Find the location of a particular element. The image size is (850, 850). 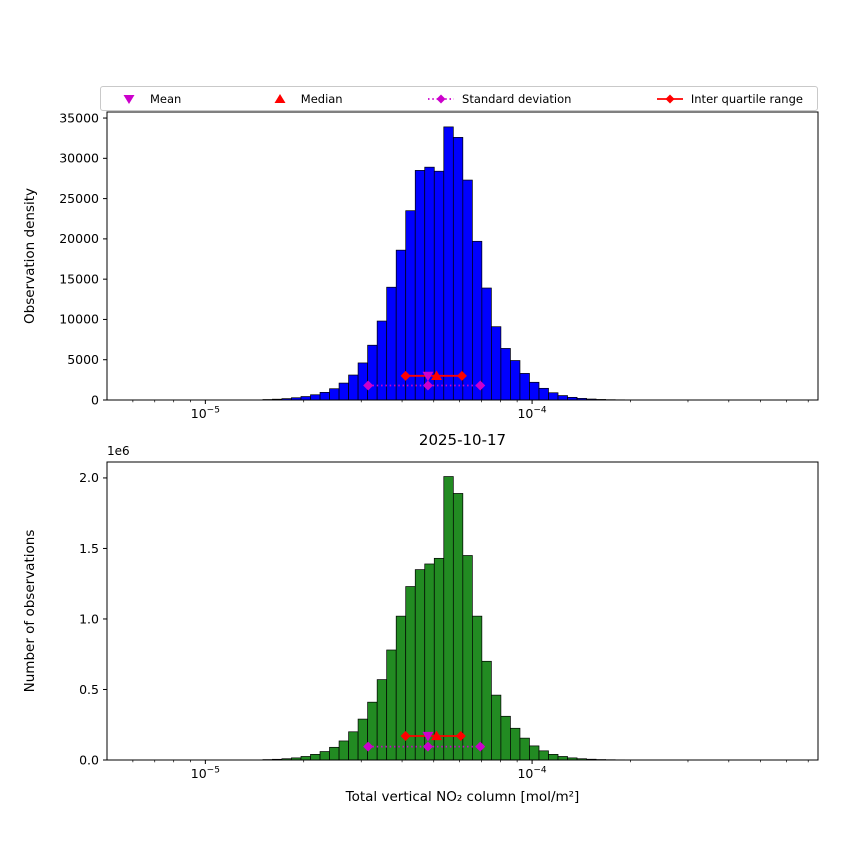

y-tick-label: 1.5 is located at coordinates (89, 548).